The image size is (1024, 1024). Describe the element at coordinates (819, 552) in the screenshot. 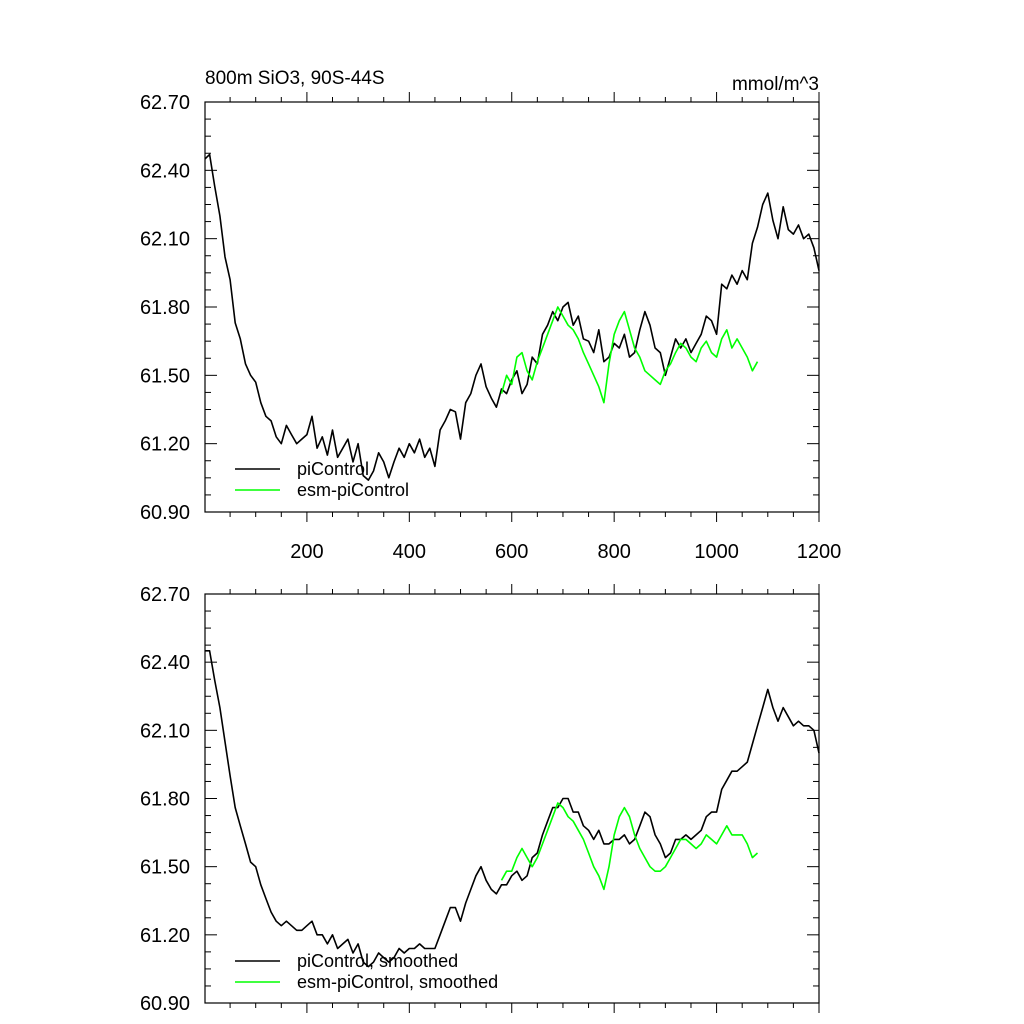

I see `x-tick-label: 1200` at that location.